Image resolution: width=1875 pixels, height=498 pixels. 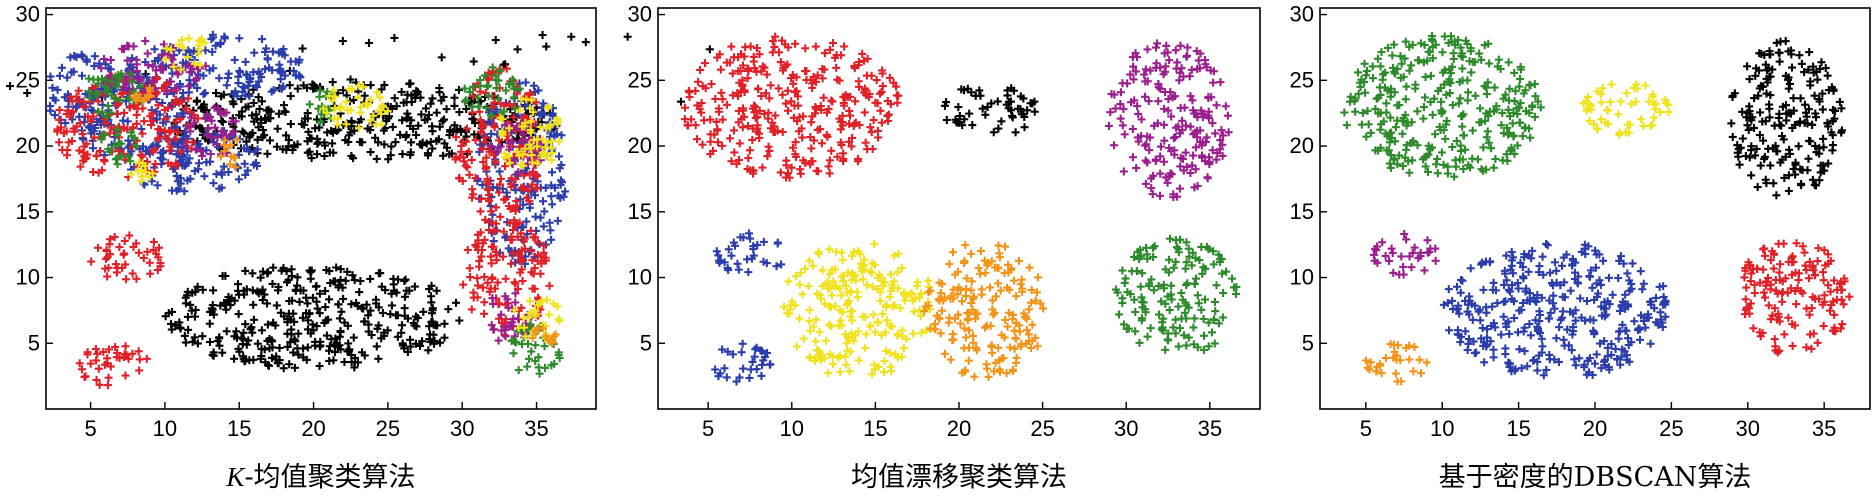 I want to click on chart-title: 均值漂移聚类算法, so click(x=959, y=477).